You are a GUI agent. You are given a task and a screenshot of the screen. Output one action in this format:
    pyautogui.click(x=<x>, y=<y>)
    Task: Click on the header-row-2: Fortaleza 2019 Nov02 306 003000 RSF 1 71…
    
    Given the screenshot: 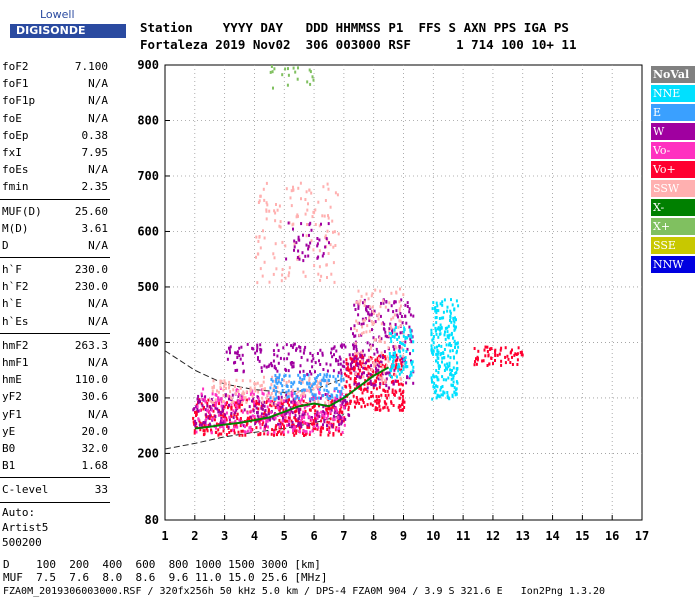 What is the action you would take?
    pyautogui.click(x=358, y=44)
    